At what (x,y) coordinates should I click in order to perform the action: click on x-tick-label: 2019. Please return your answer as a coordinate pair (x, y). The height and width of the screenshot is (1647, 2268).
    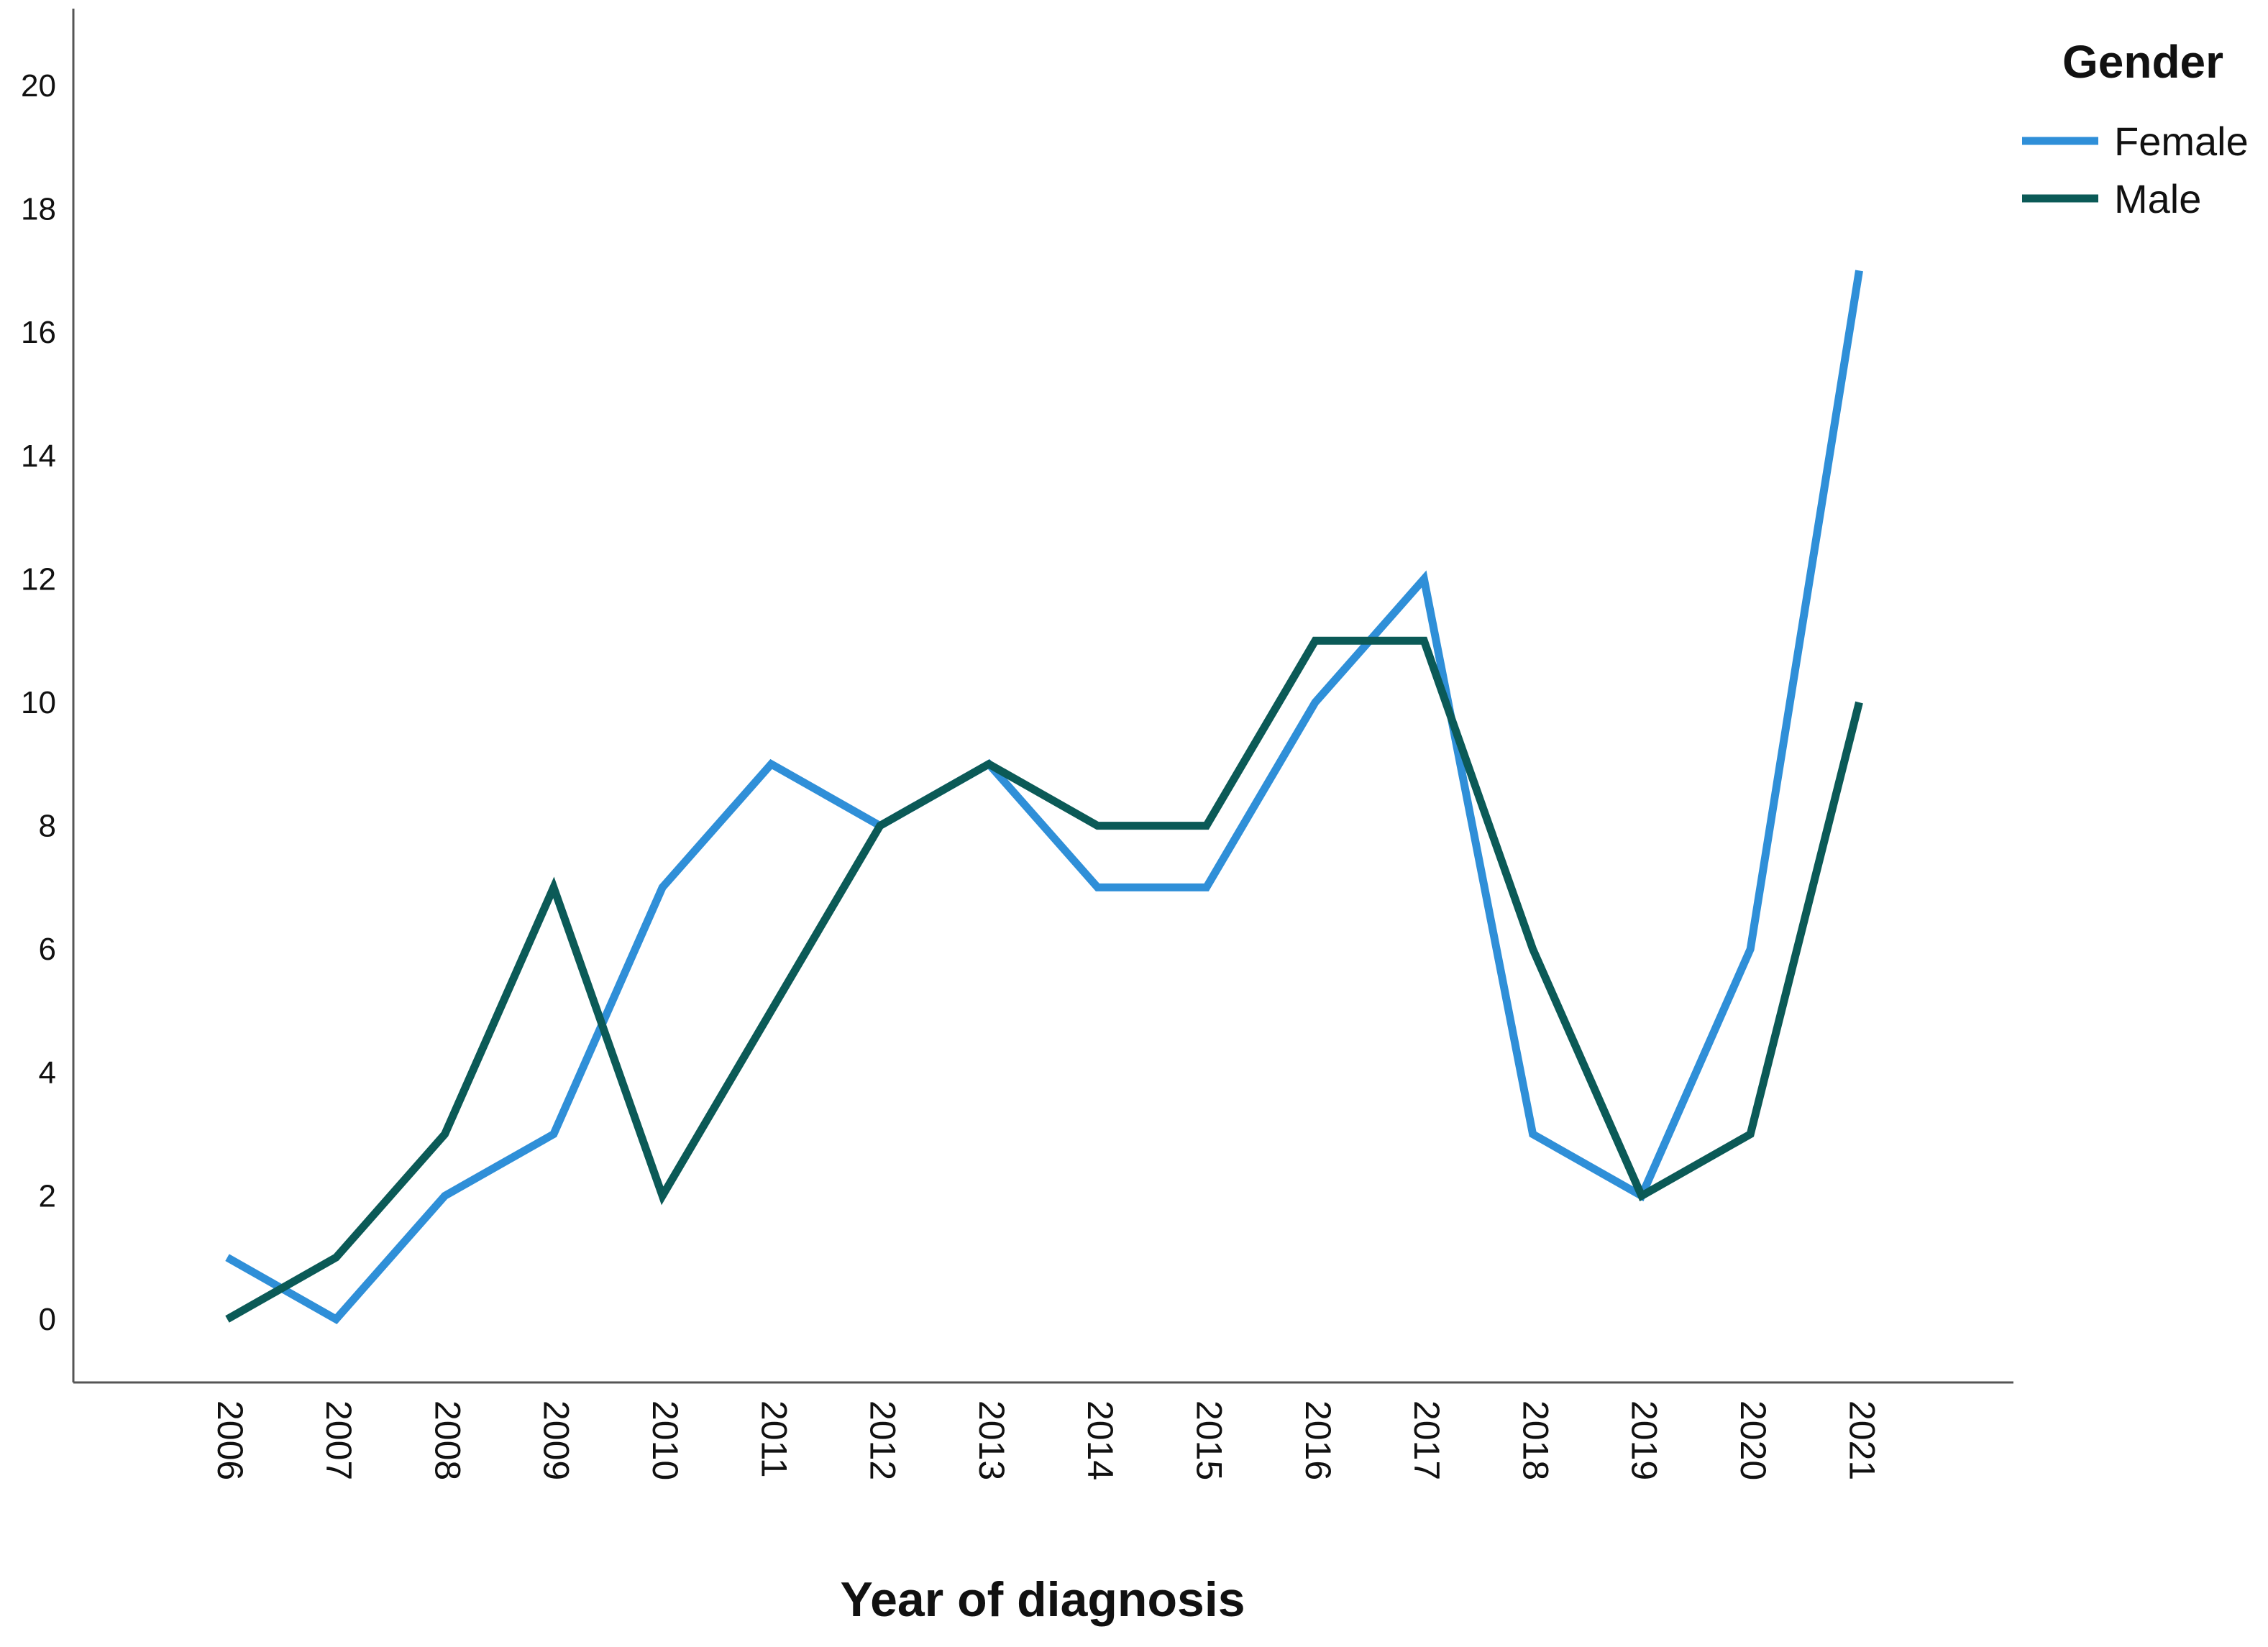
    Looking at the image, I should click on (1644, 1440).